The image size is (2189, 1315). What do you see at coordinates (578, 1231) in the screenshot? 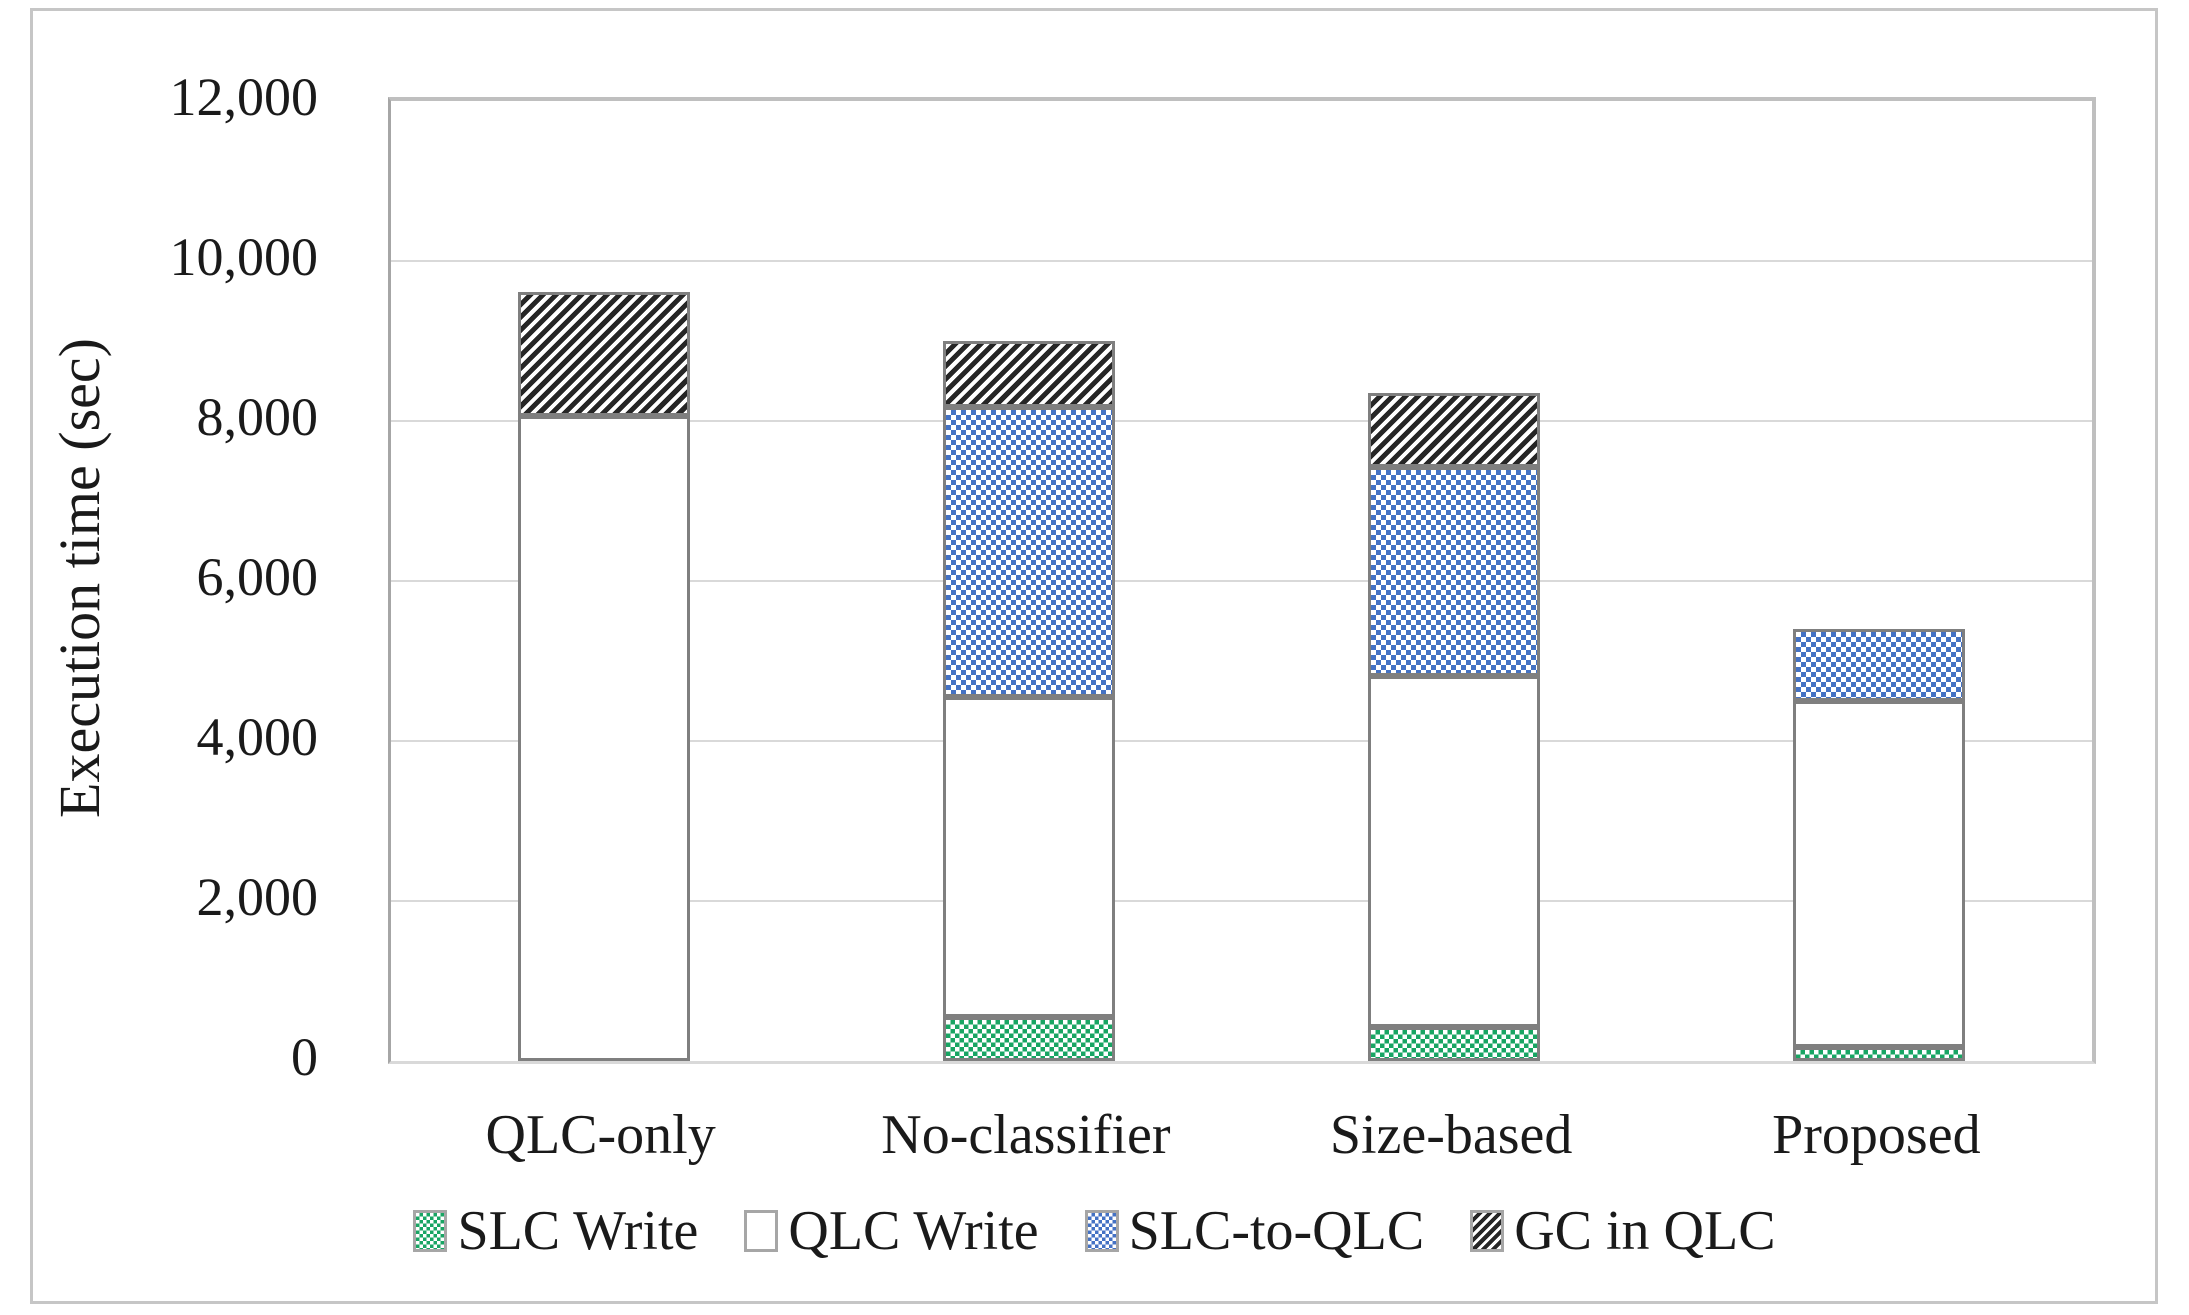
I see `legend-label: SLC Write` at bounding box center [578, 1231].